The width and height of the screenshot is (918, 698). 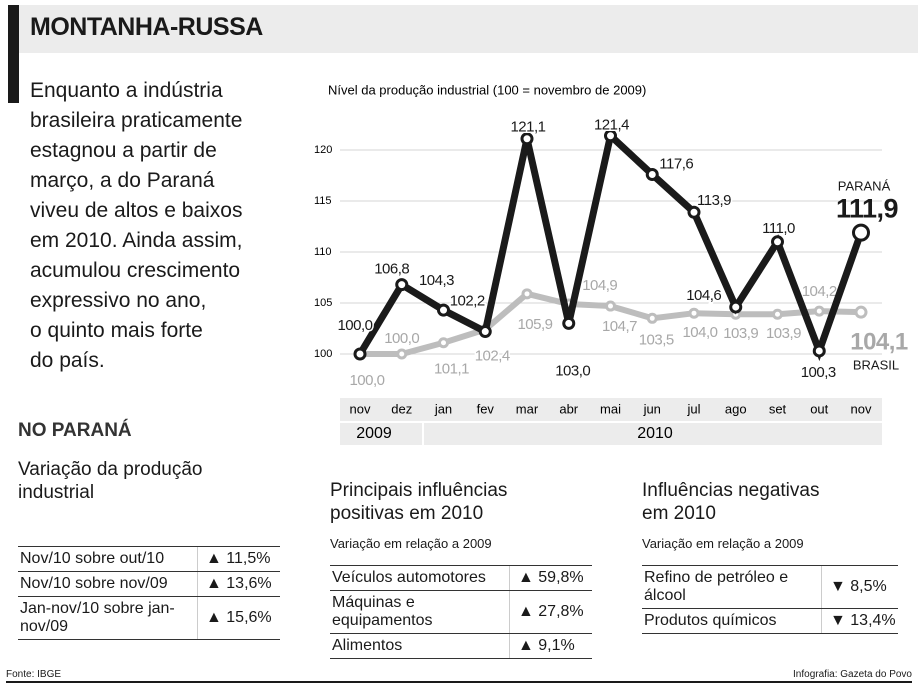 I want to click on value-label: 102,2, so click(x=467, y=301).